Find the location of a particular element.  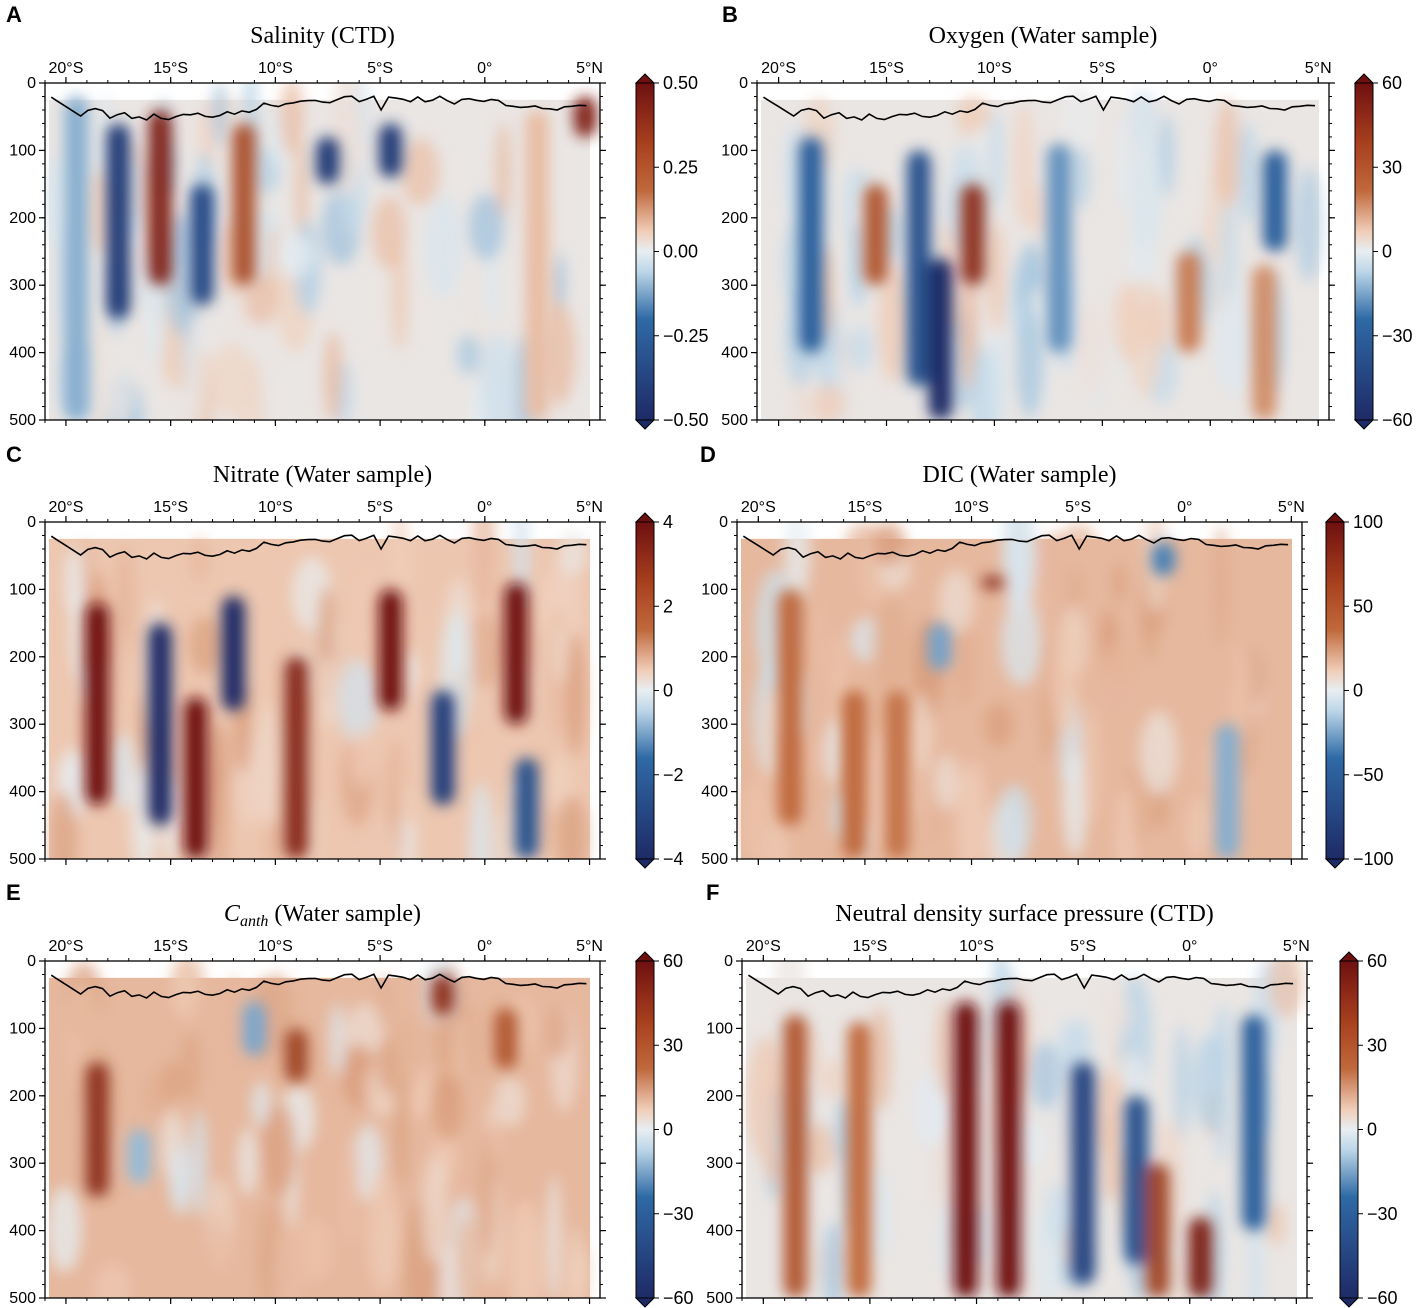

y-tick-label: 200 is located at coordinates (734, 218).